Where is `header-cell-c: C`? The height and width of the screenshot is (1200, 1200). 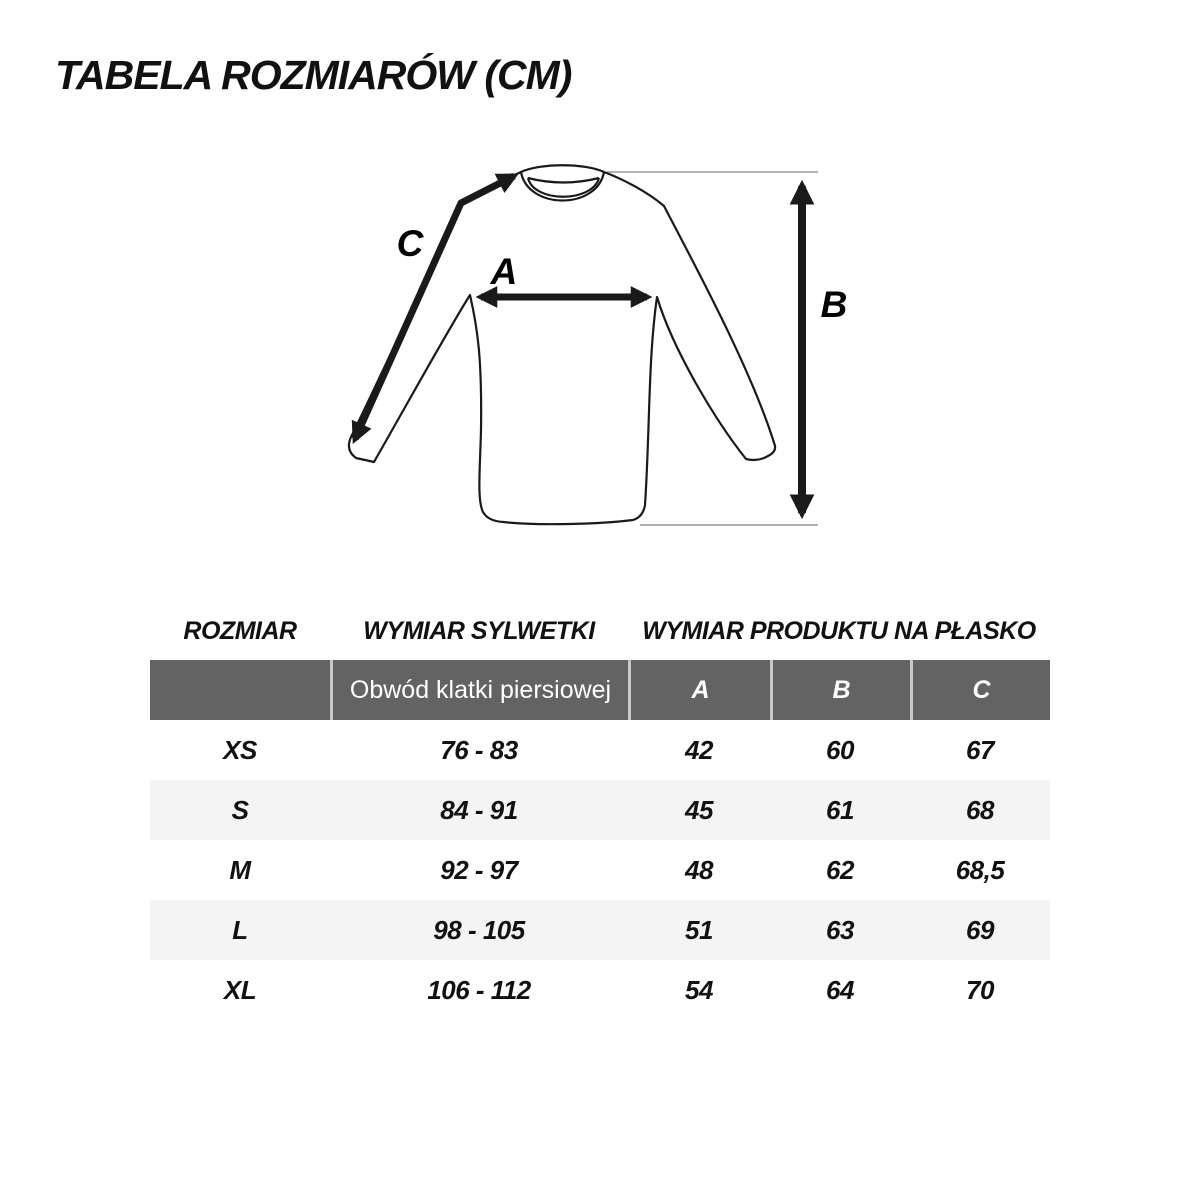
header-cell-c: C is located at coordinates (980, 690).